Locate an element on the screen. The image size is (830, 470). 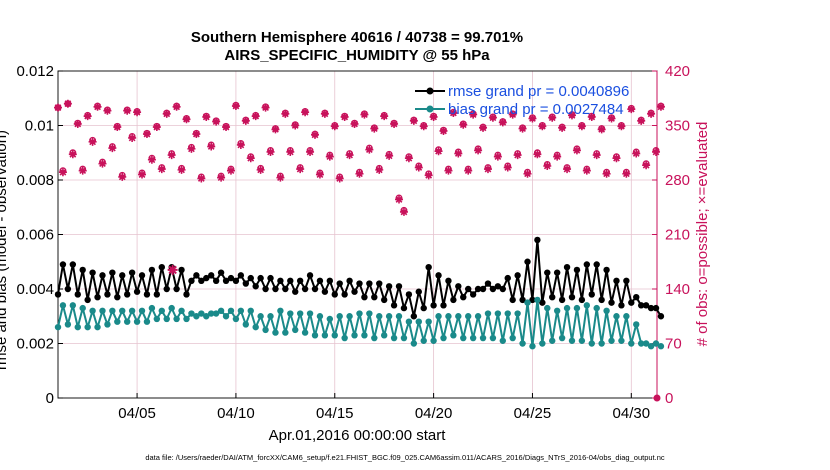
legend-bias-marker is located at coordinates (430, 109).